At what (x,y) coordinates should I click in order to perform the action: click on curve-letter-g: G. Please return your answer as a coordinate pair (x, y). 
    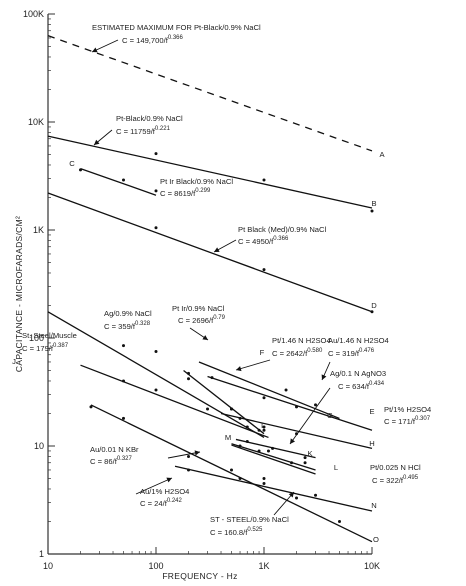
    Looking at the image, I should click on (330, 415).